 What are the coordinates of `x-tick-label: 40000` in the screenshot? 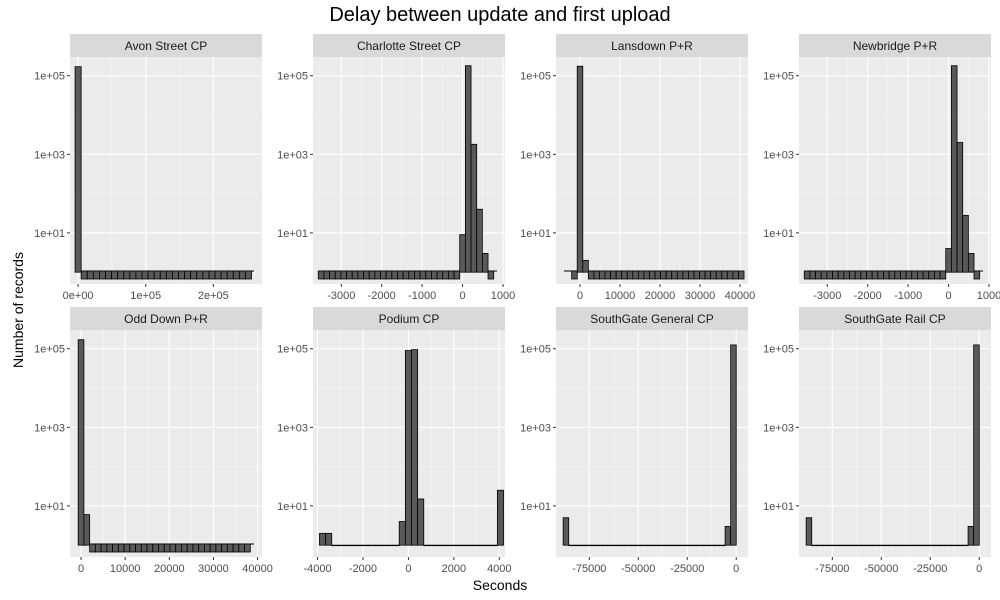 It's located at (257, 569).